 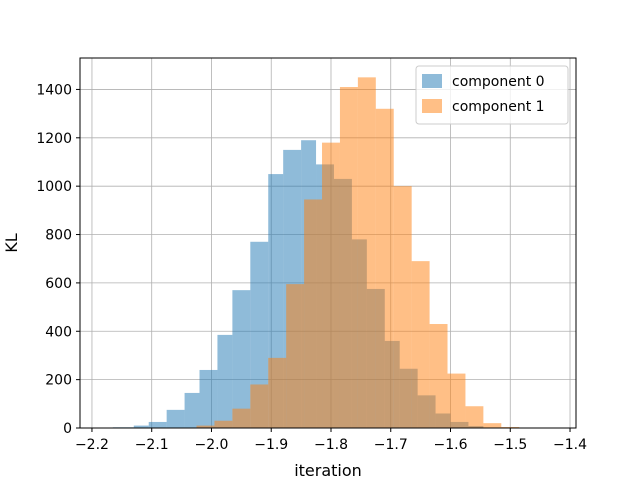 What do you see at coordinates (211, 445) in the screenshot?
I see `x-tick-label: −2.0` at bounding box center [211, 445].